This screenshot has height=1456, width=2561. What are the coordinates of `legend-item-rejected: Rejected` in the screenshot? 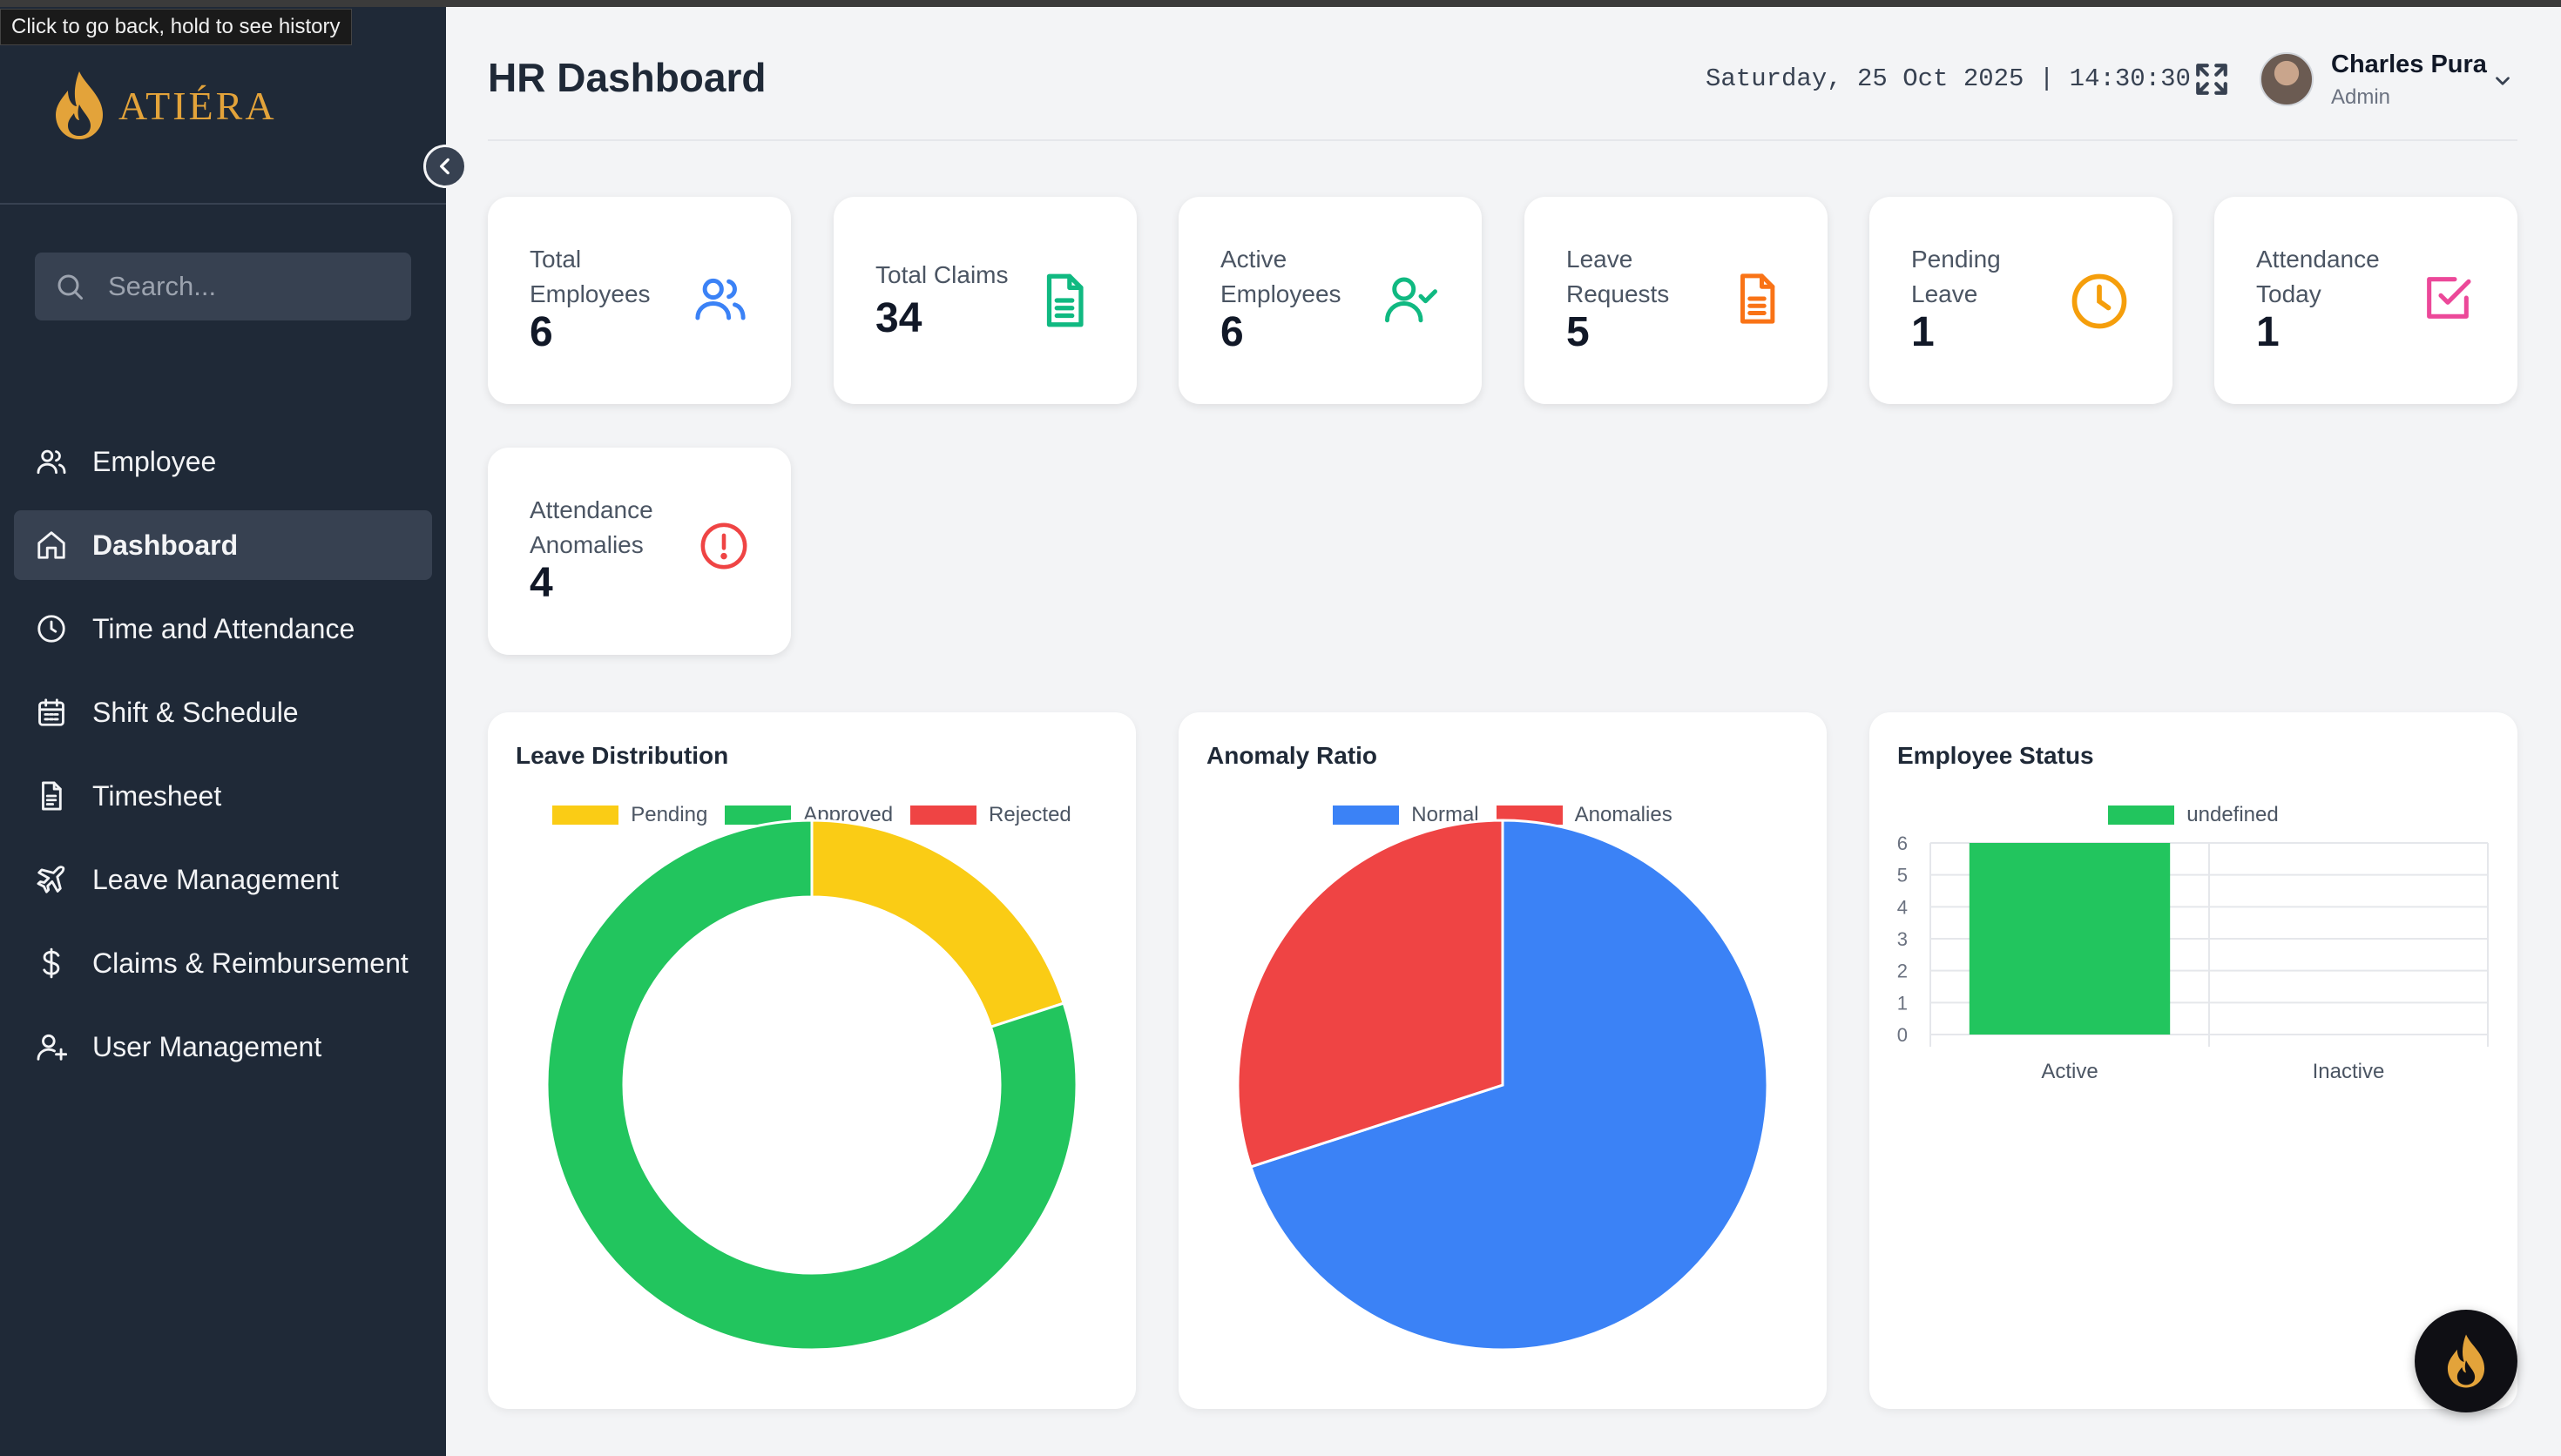 It's located at (990, 815).